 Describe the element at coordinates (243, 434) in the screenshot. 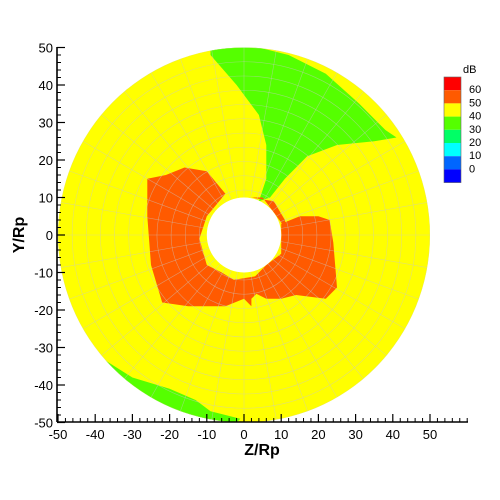

I see `x-tick-label: 0` at that location.